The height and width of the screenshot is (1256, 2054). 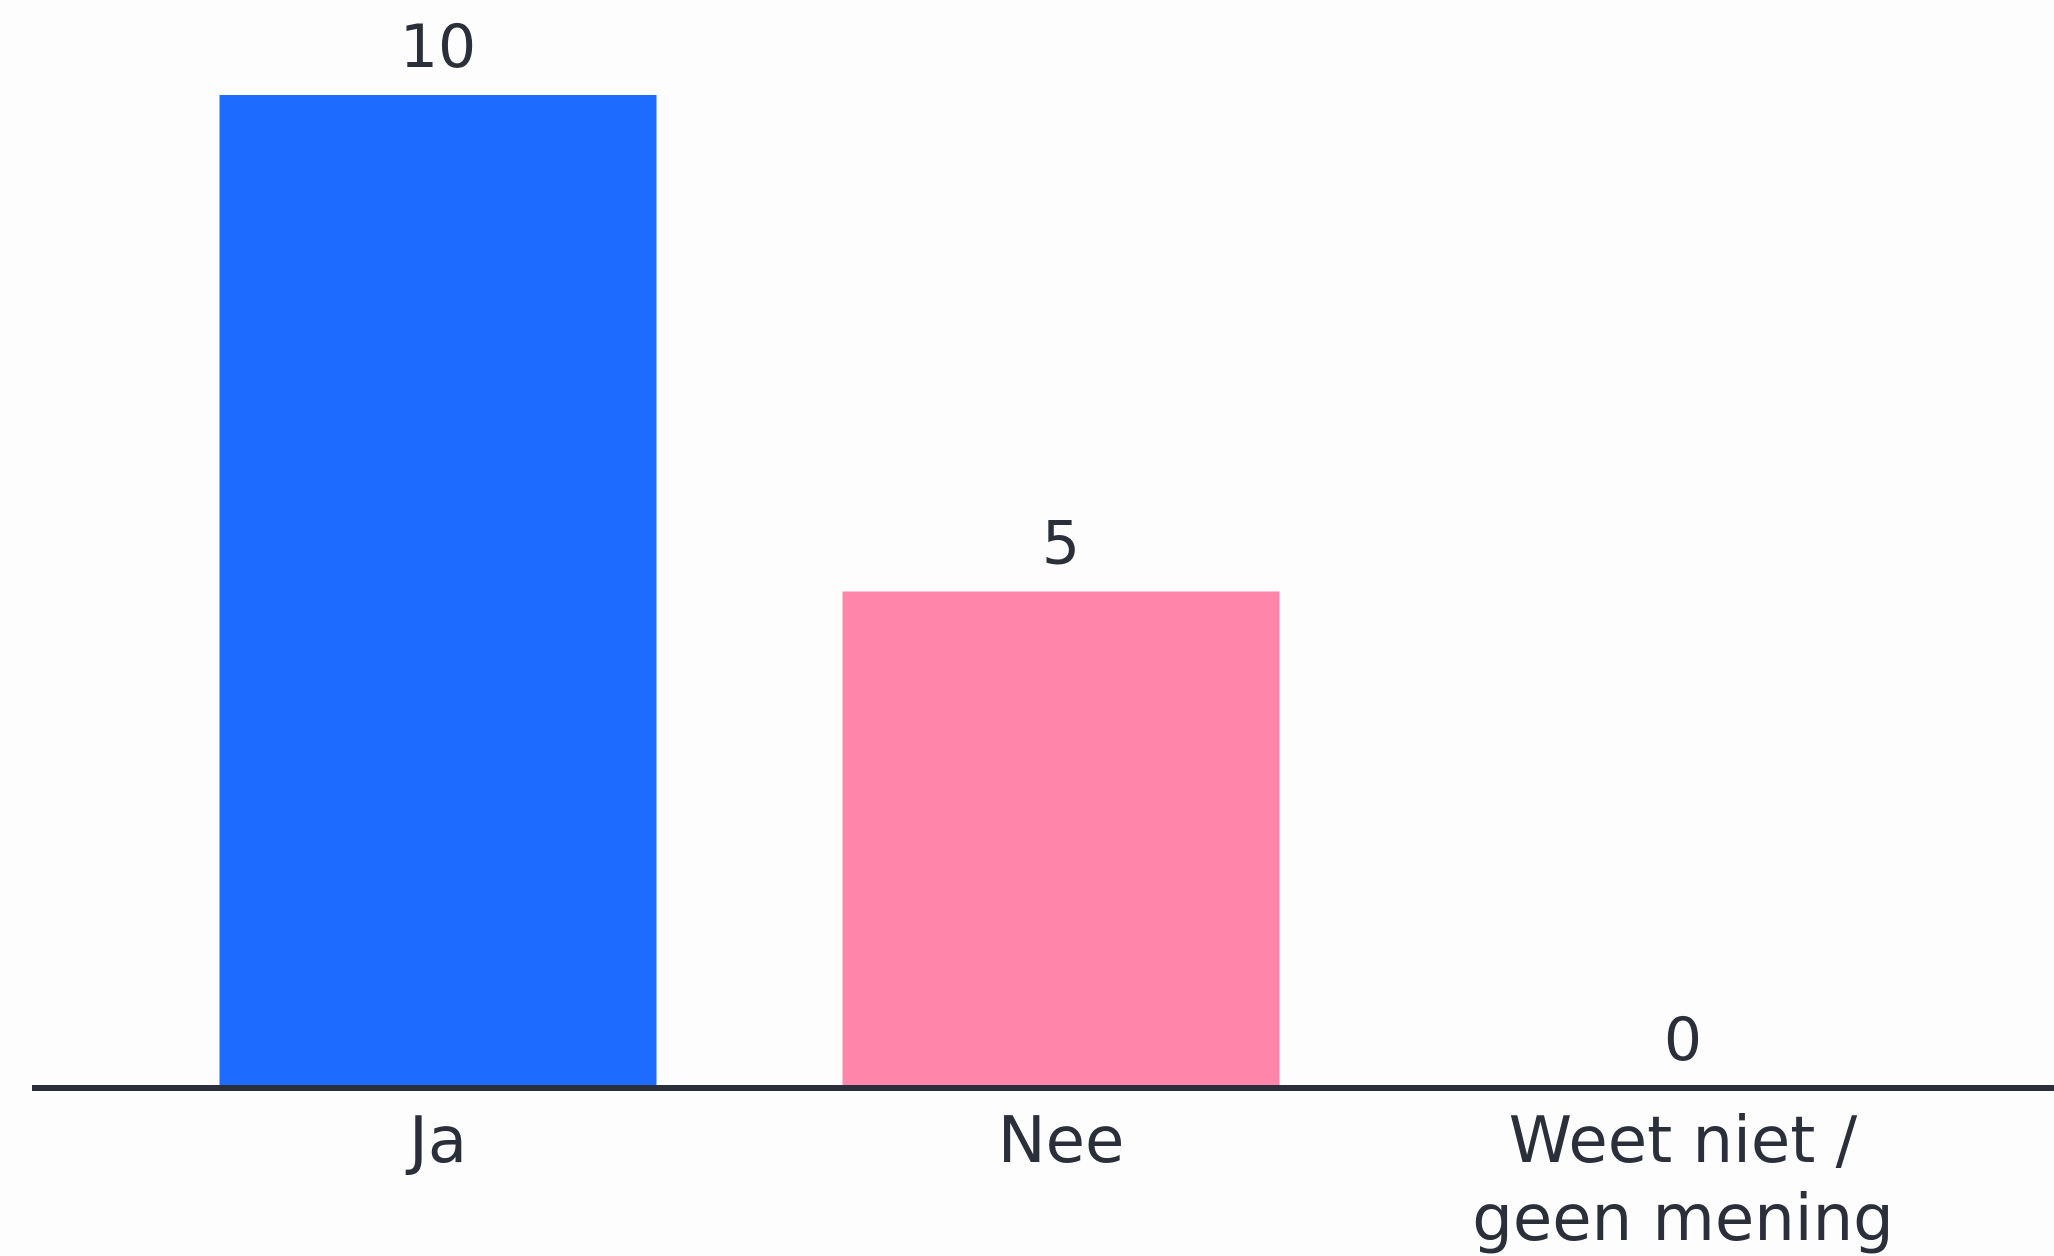 I want to click on x-tick-label-1: Ja, so click(x=436, y=1141).